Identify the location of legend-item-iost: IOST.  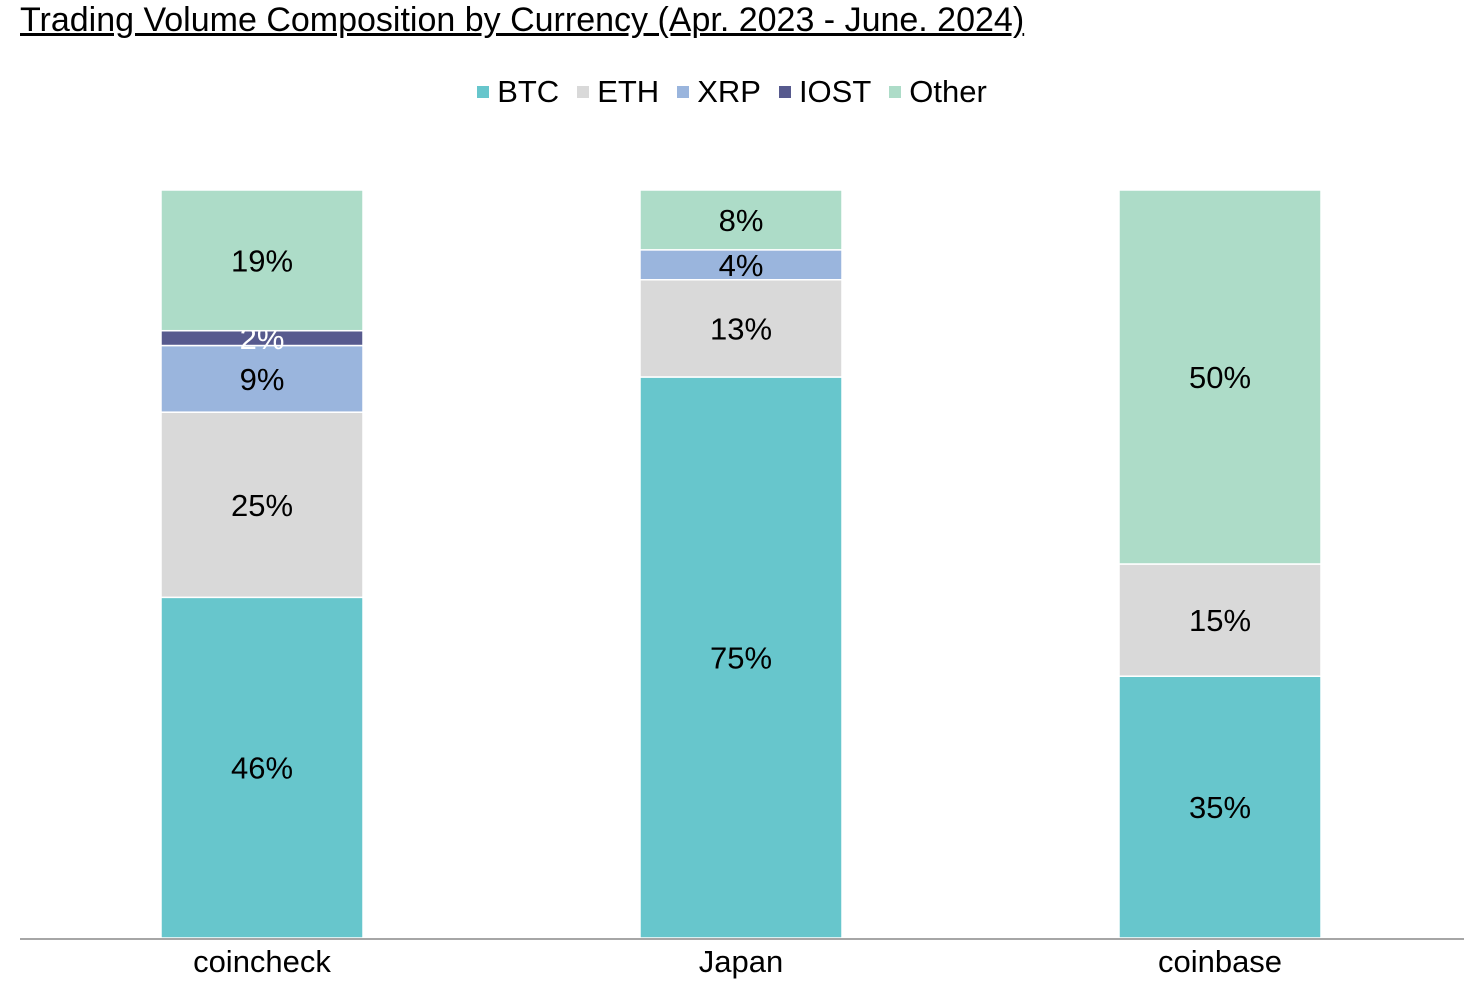
(825, 92).